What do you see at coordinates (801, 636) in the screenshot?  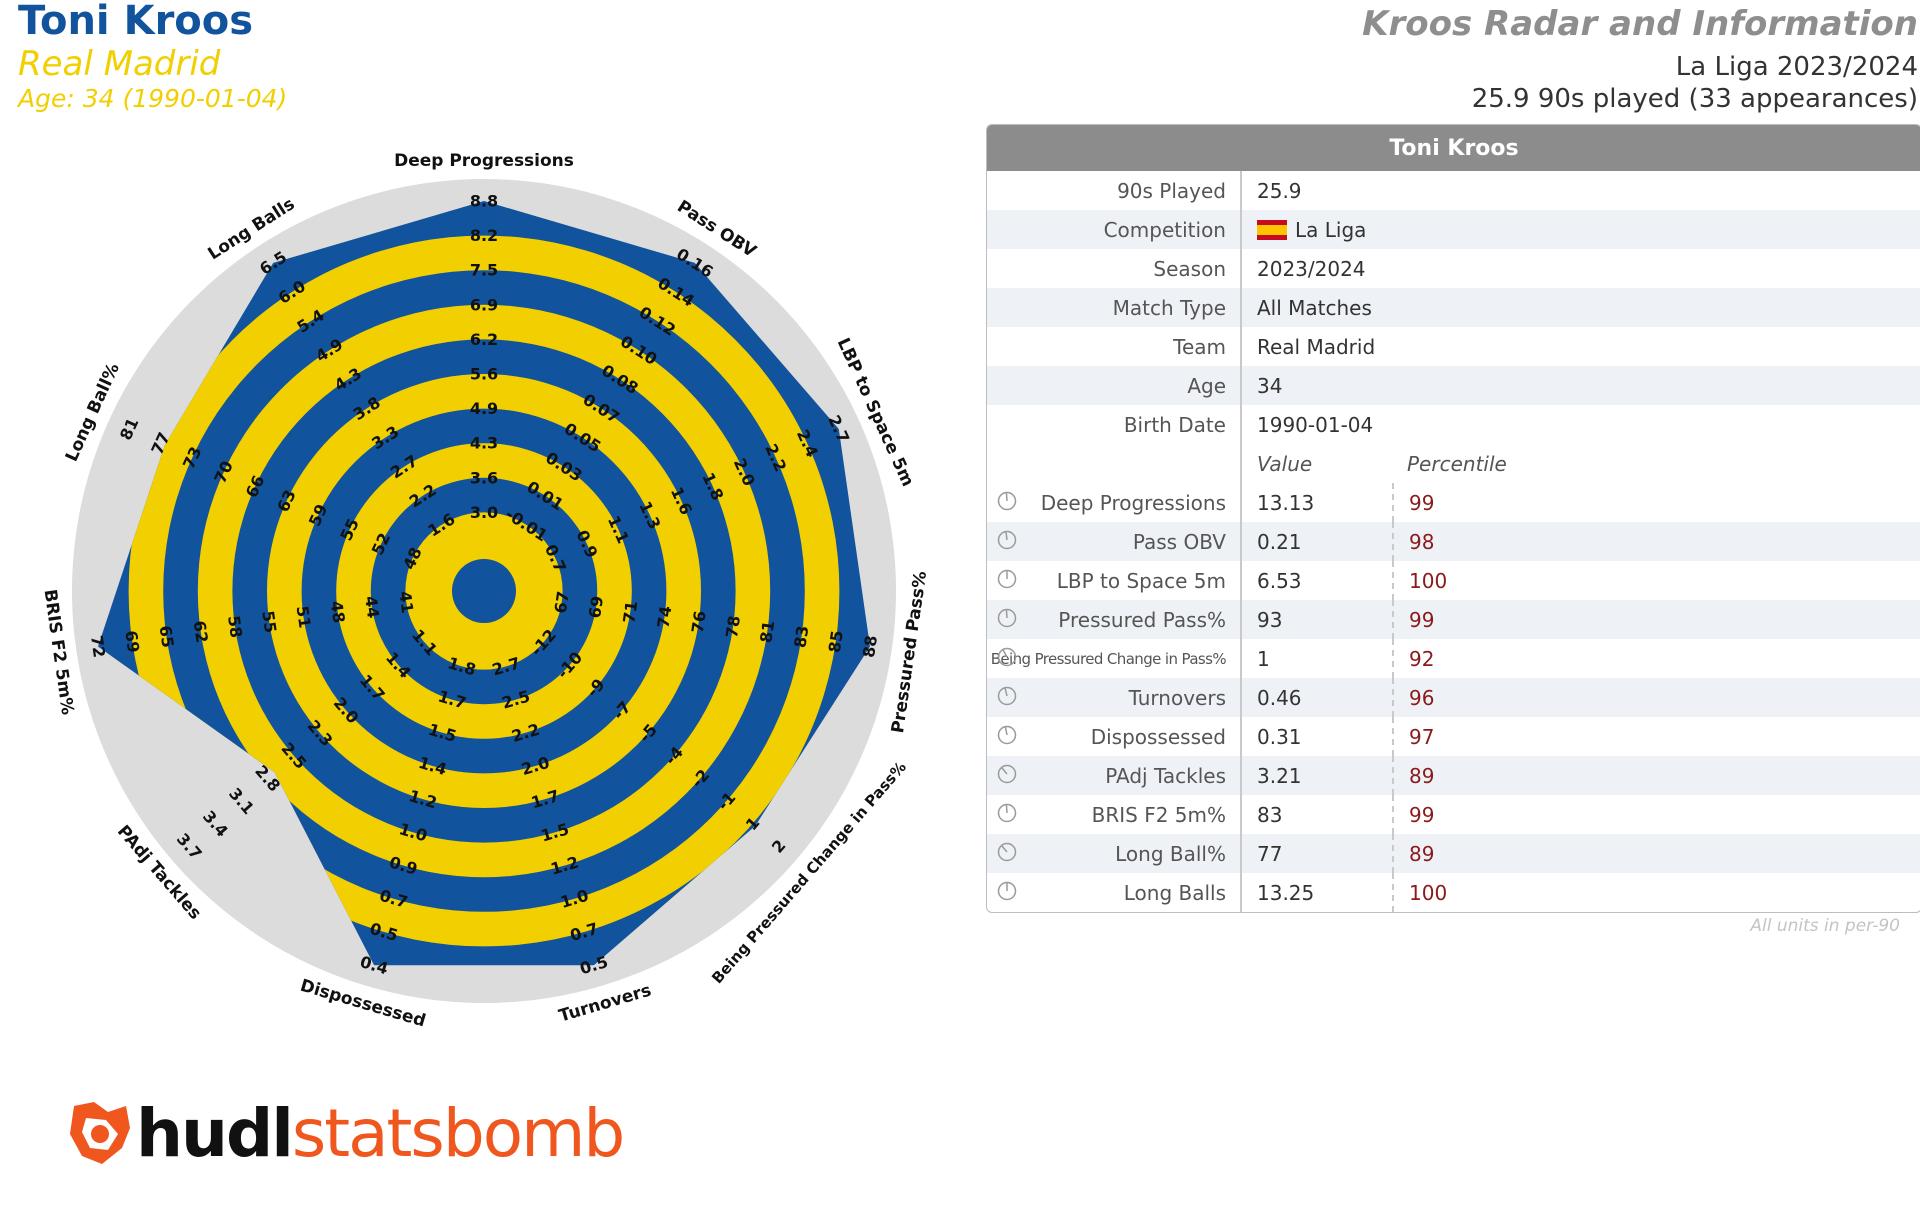 I see `radar-tick-label: 83` at bounding box center [801, 636].